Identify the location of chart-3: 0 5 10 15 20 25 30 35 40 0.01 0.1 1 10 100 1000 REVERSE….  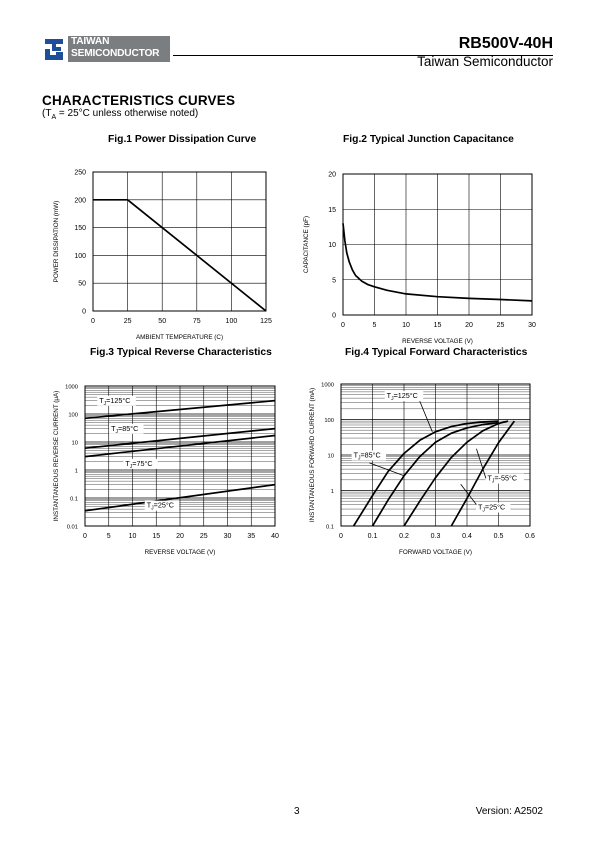
(166, 471).